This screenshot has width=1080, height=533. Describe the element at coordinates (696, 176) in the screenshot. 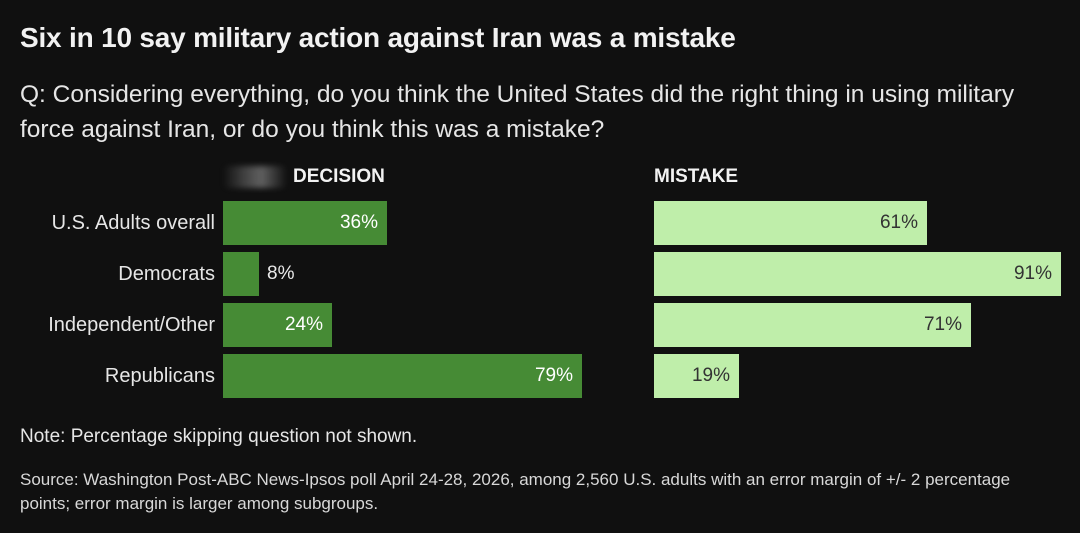

I see `series-header-mistake: MISTAKE` at that location.